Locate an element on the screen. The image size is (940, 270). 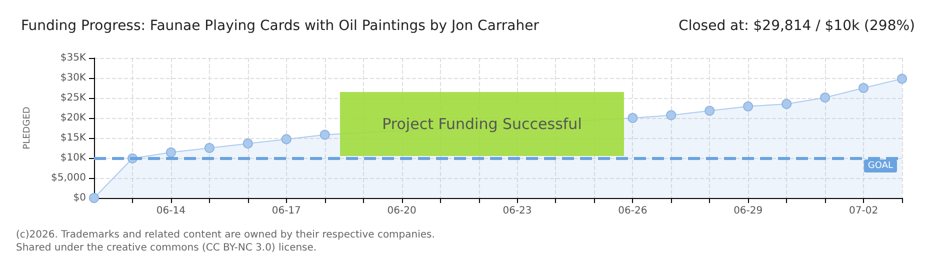
y-tick-label: $35K is located at coordinates (73, 58).